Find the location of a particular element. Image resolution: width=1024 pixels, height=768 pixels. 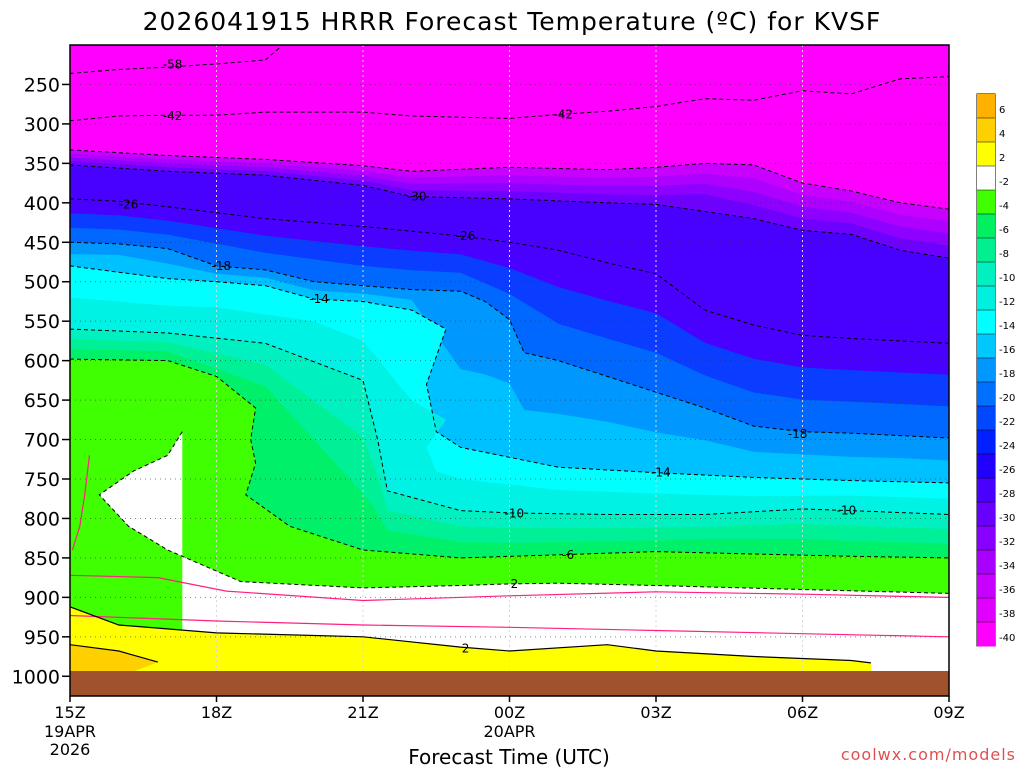

contour-label-3: -30 is located at coordinates (417, 197).